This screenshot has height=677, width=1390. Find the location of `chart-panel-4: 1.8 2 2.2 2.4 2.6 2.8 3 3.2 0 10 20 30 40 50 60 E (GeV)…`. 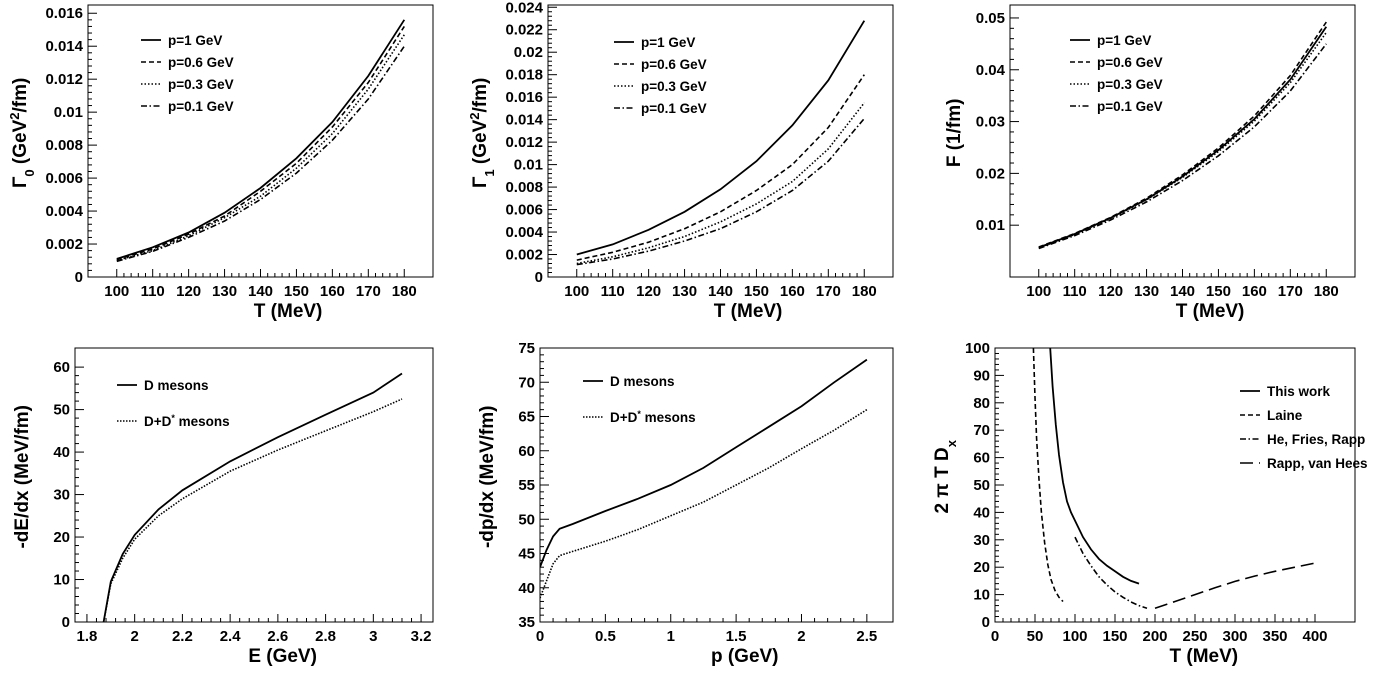

chart-panel-4: 1.8 2 2.2 2.4 2.6 2.8 3 3.2 0 10 20 30 40 50 60 E (GeV)… is located at coordinates (223, 507).